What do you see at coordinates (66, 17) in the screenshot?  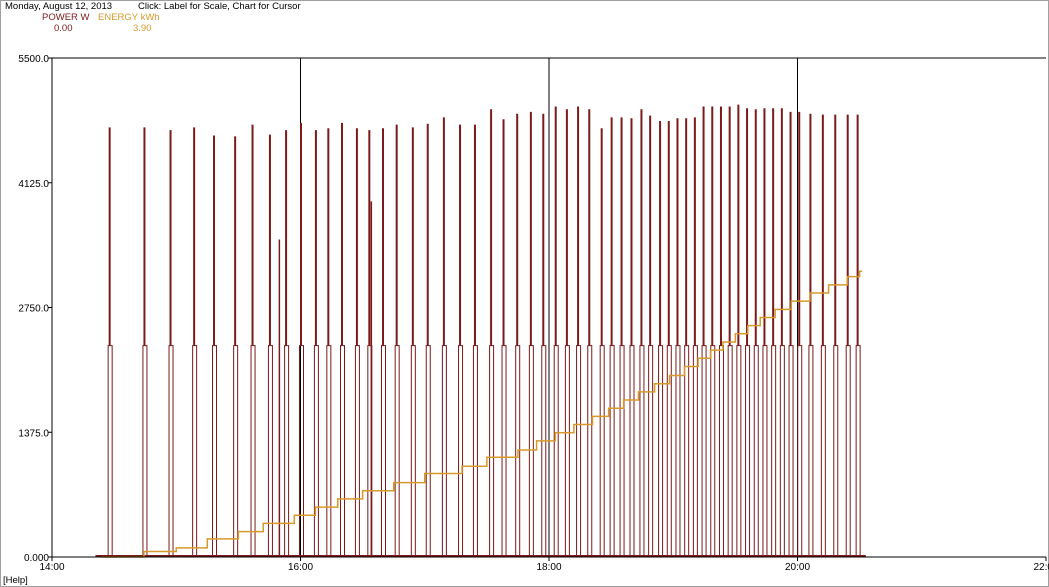 I see `power-scale-label: POWER W` at bounding box center [66, 17].